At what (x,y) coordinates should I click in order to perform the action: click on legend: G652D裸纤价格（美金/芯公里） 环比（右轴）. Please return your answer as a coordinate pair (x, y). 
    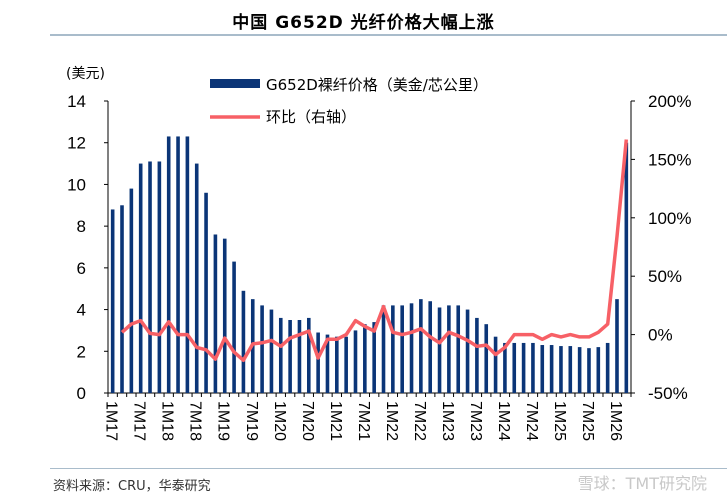
    Looking at the image, I should click on (349, 101).